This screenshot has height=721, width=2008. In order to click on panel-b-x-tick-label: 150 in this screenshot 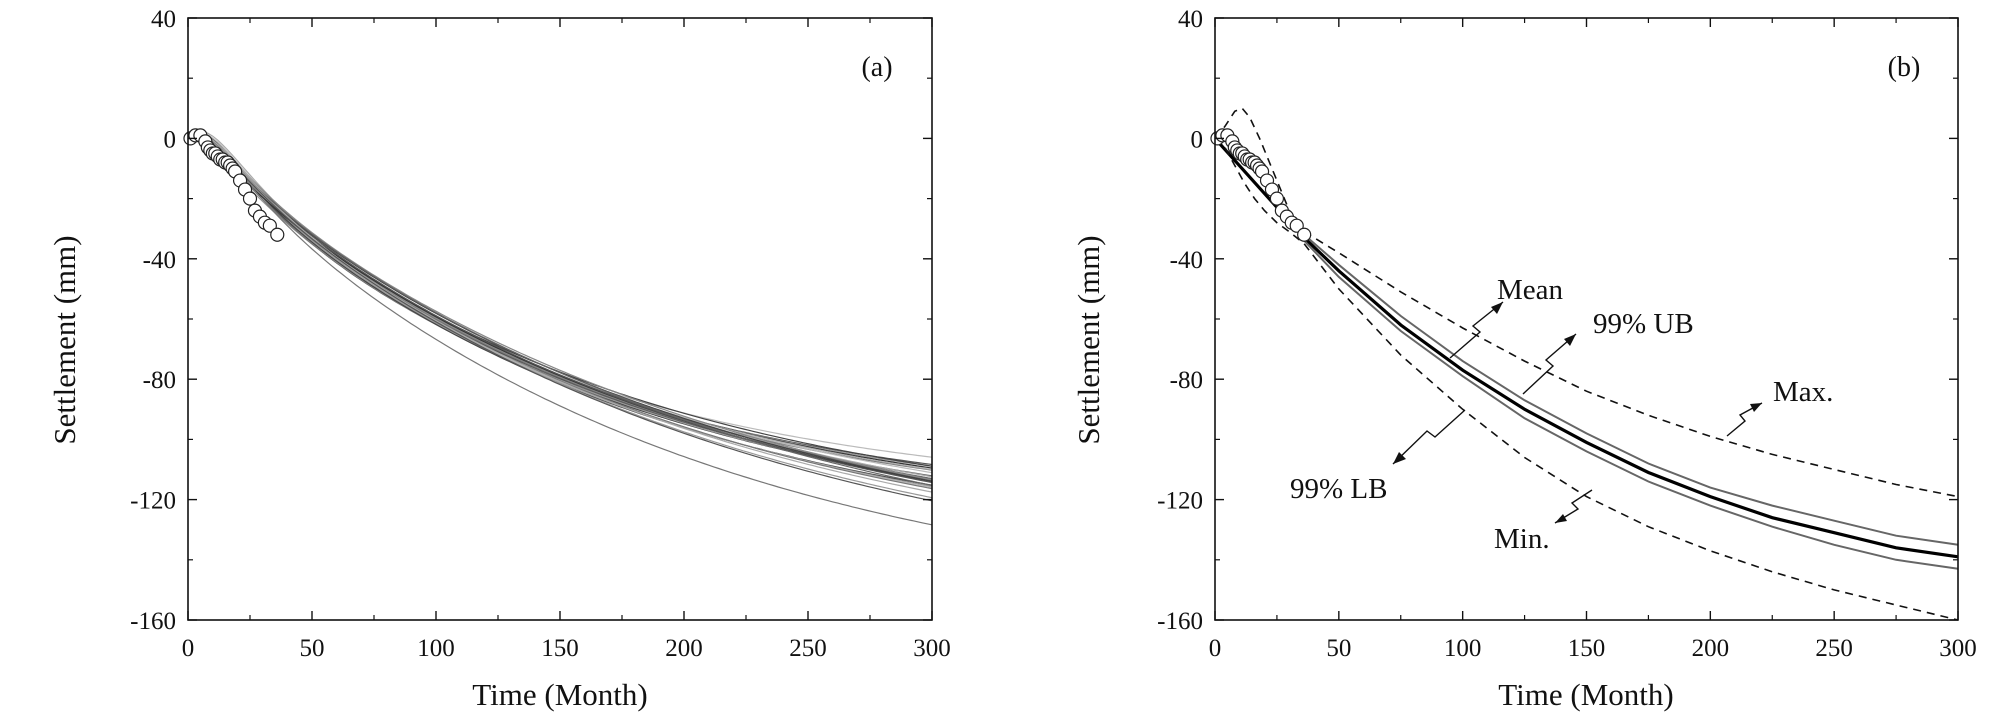, I will do `click(1587, 648)`.